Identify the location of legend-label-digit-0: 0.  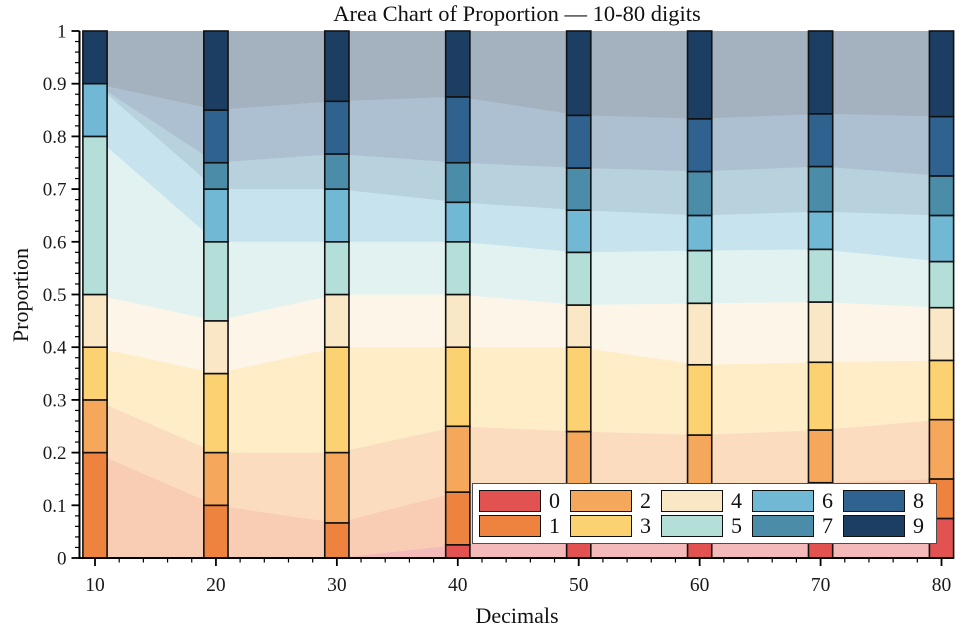
(554, 500).